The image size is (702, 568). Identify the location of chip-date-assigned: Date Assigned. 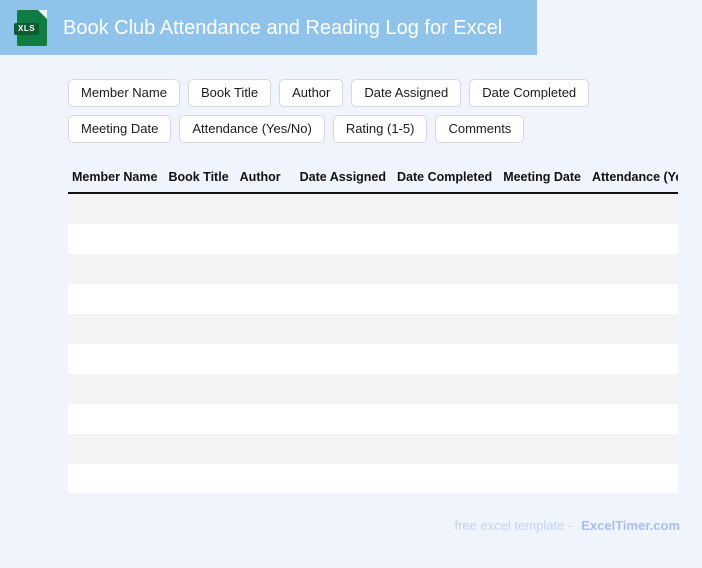
(406, 93).